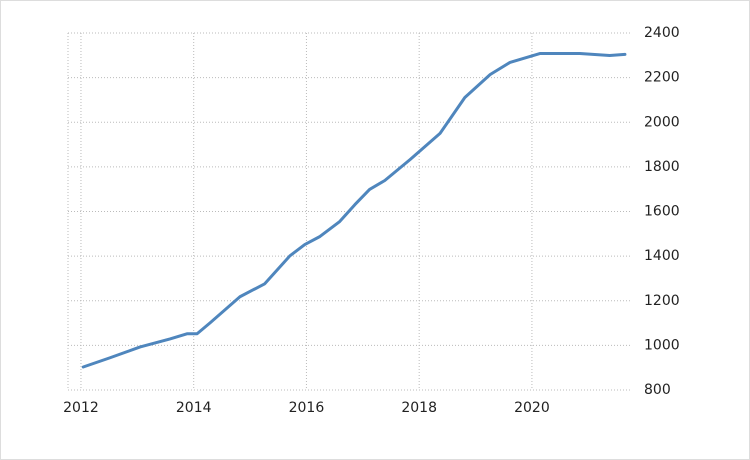  I want to click on y-tick-label: 1400, so click(662, 256).